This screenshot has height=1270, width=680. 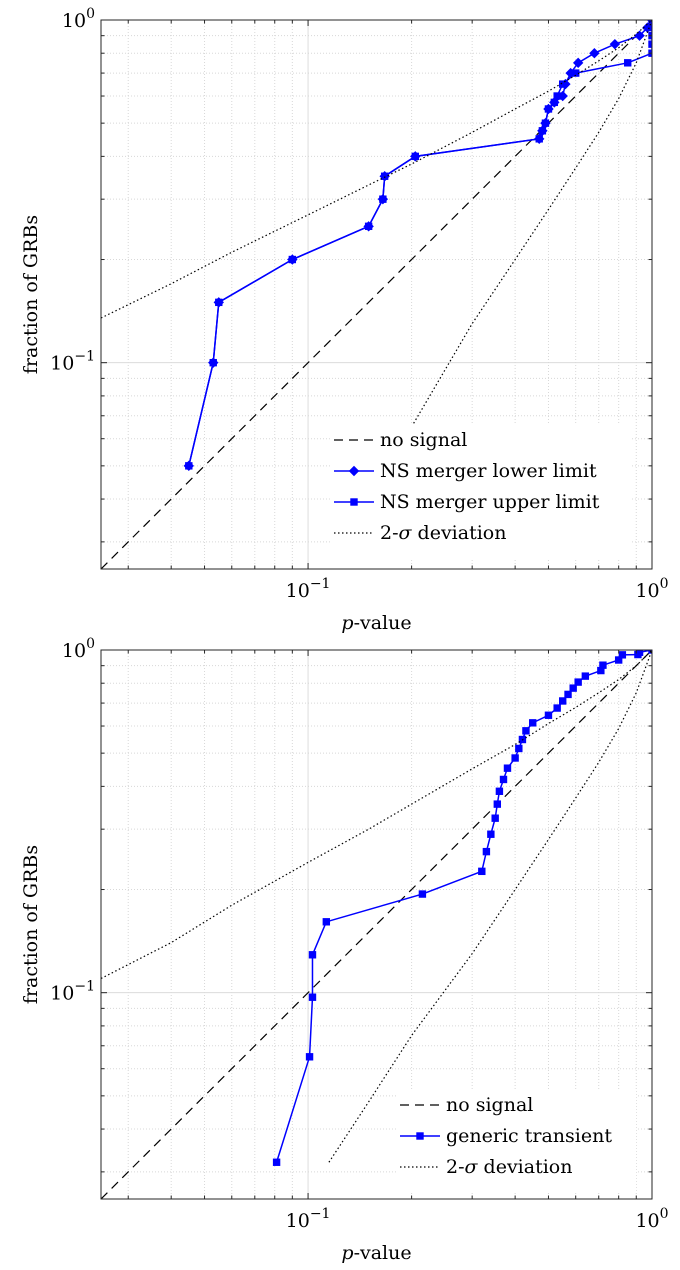 What do you see at coordinates (490, 502) in the screenshot?
I see `legend-entry-label: NS merger upper limit` at bounding box center [490, 502].